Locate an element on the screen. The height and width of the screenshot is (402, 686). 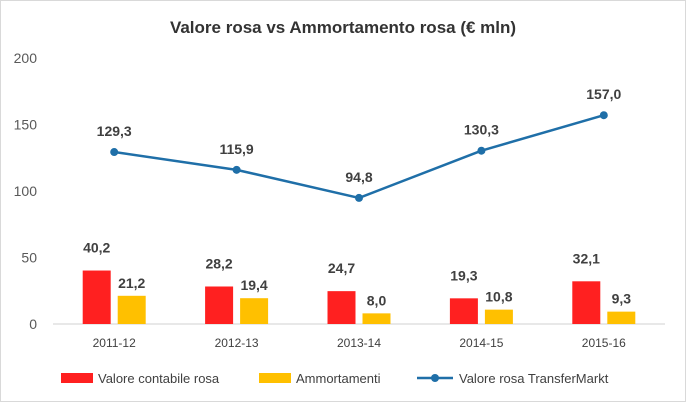
legend-marker is located at coordinates (435, 378).